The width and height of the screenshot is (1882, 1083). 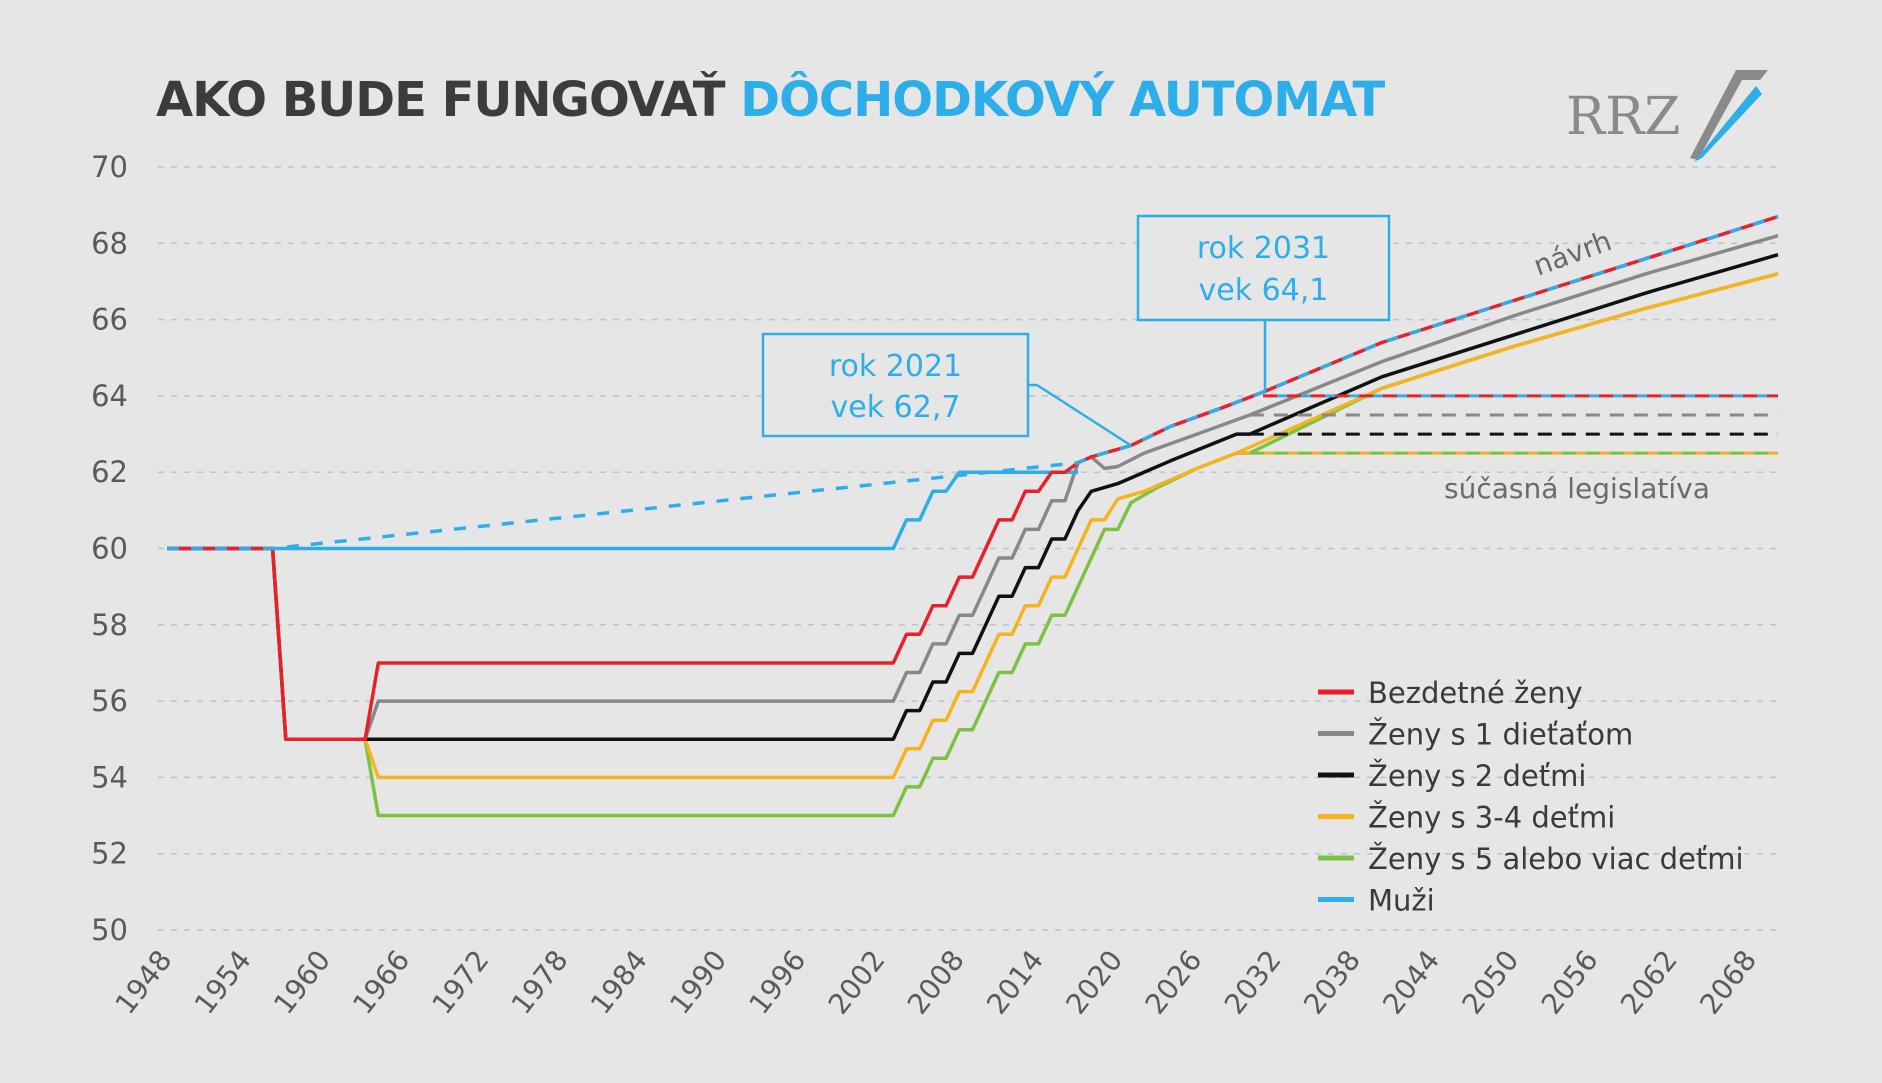 What do you see at coordinates (1491, 982) in the screenshot?
I see `x-tick-label: 2050` at bounding box center [1491, 982].